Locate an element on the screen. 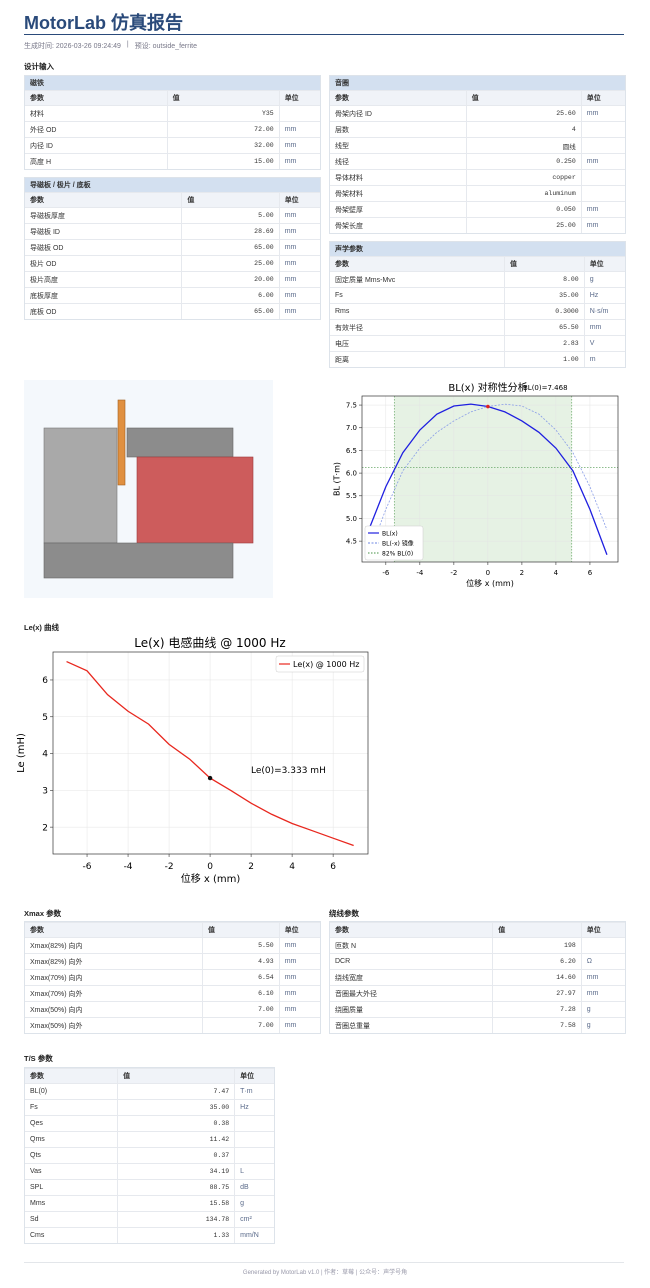  value: 4 is located at coordinates (523, 129).